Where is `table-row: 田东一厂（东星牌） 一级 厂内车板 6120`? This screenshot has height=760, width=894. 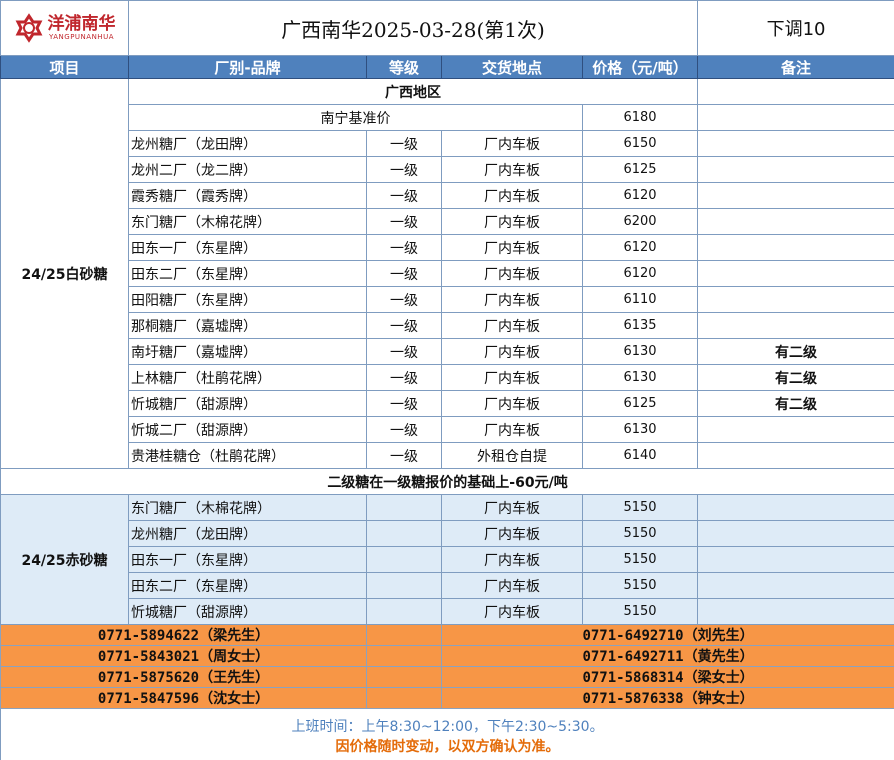 table-row: 田东一厂（东星牌） 一级 厂内车板 6120 is located at coordinates (447, 247).